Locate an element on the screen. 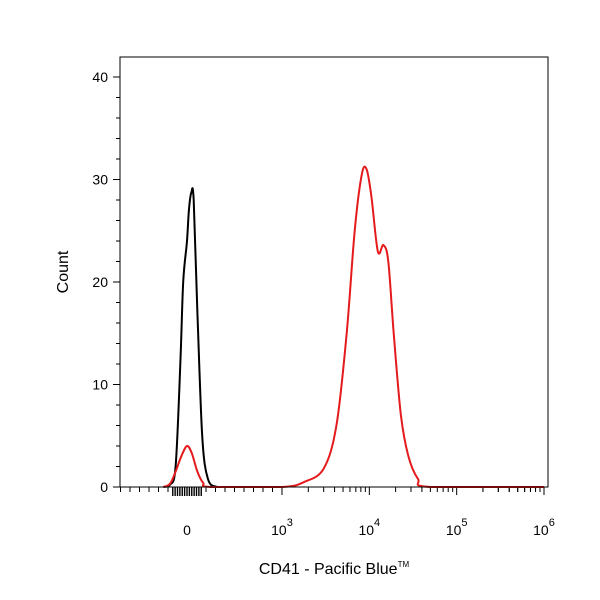 The image size is (600, 600). y-tick-label-1: 10 is located at coordinates (100, 385).